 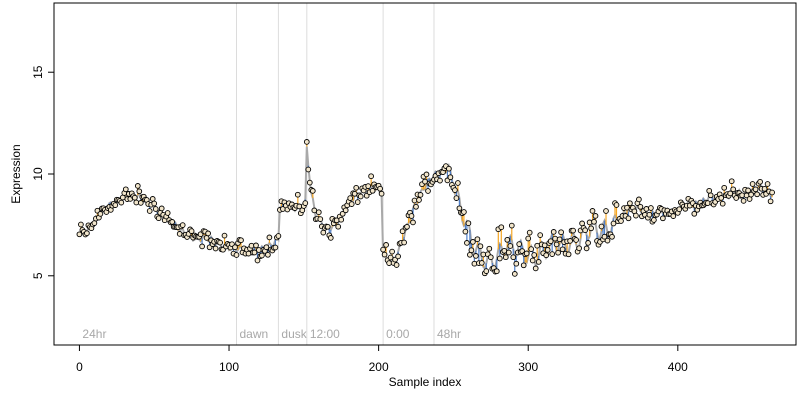 I want to click on phase-label-1: dawn, so click(x=254, y=334).